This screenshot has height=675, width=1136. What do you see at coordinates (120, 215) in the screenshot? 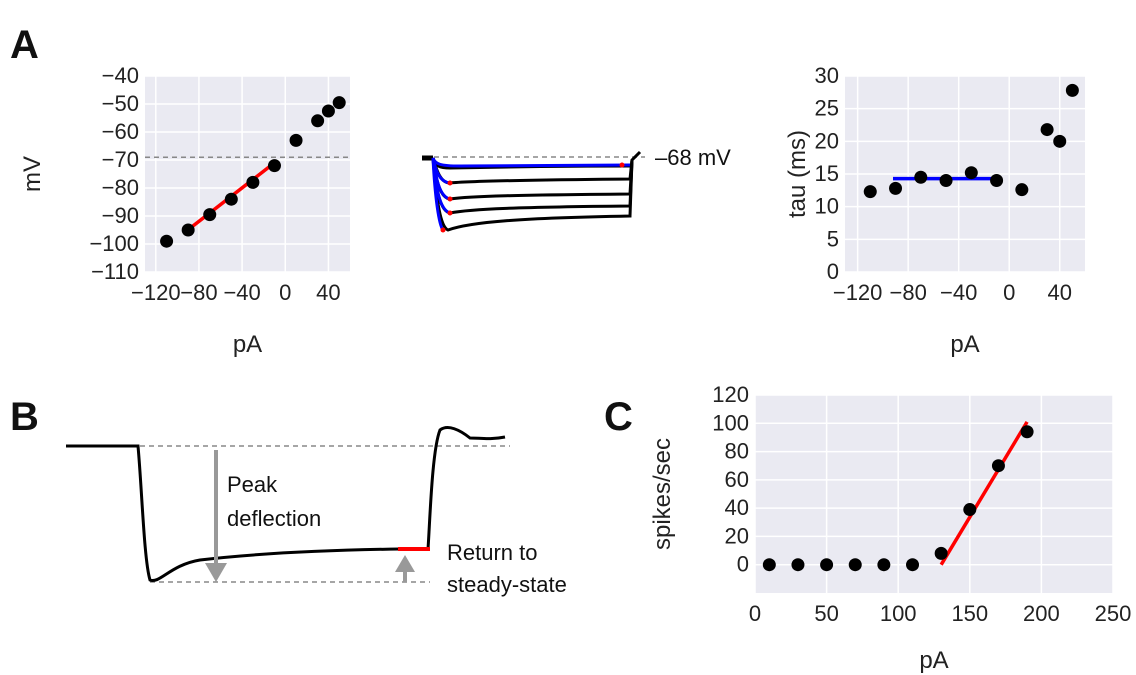
I see `y-tick-label: −90` at bounding box center [120, 215].